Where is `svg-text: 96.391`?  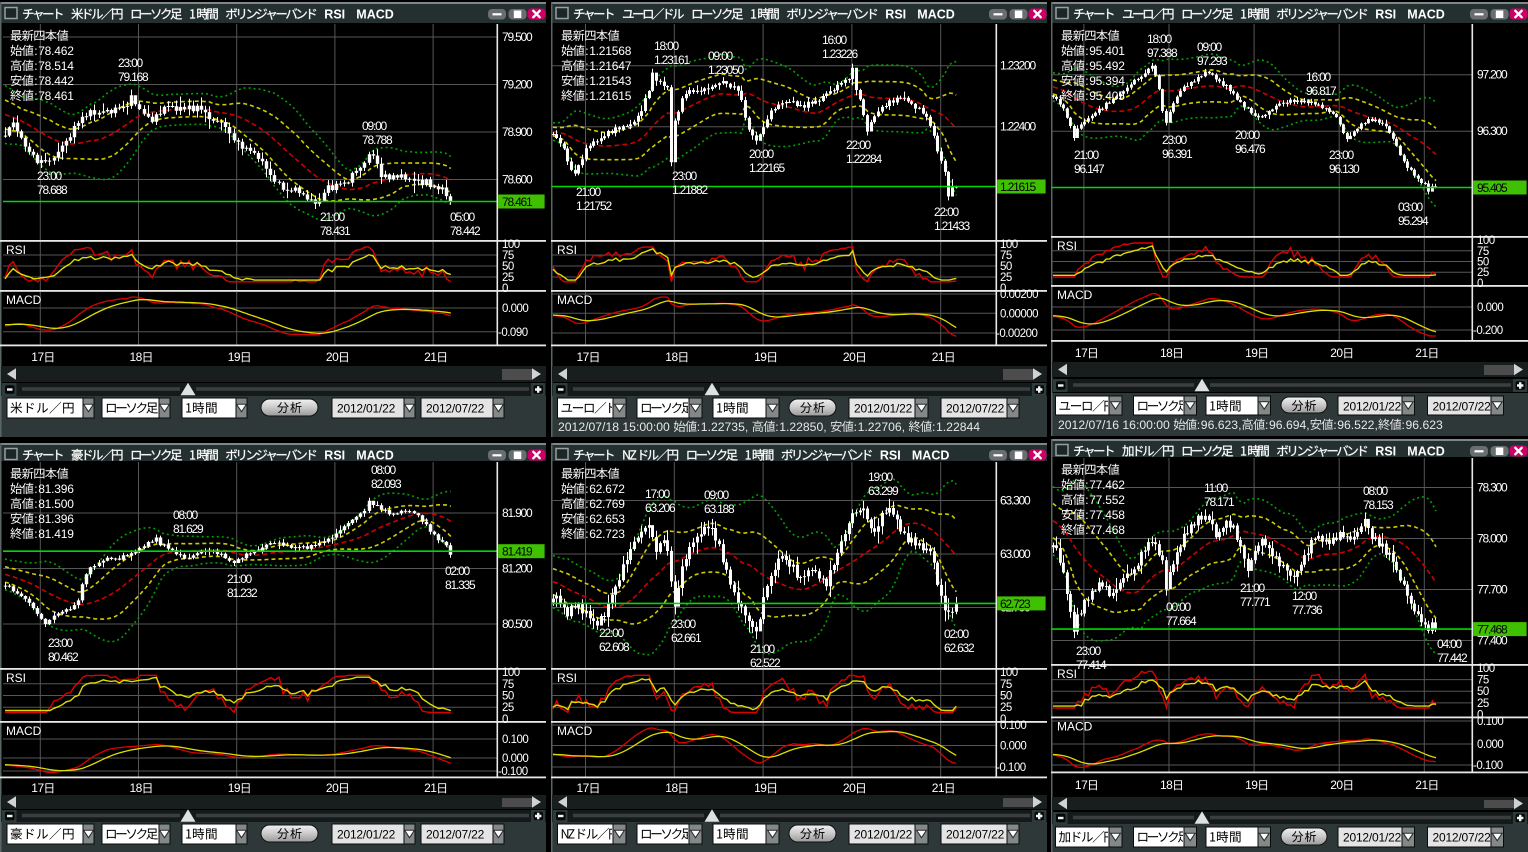 svg-text: 96.391 is located at coordinates (1177, 154).